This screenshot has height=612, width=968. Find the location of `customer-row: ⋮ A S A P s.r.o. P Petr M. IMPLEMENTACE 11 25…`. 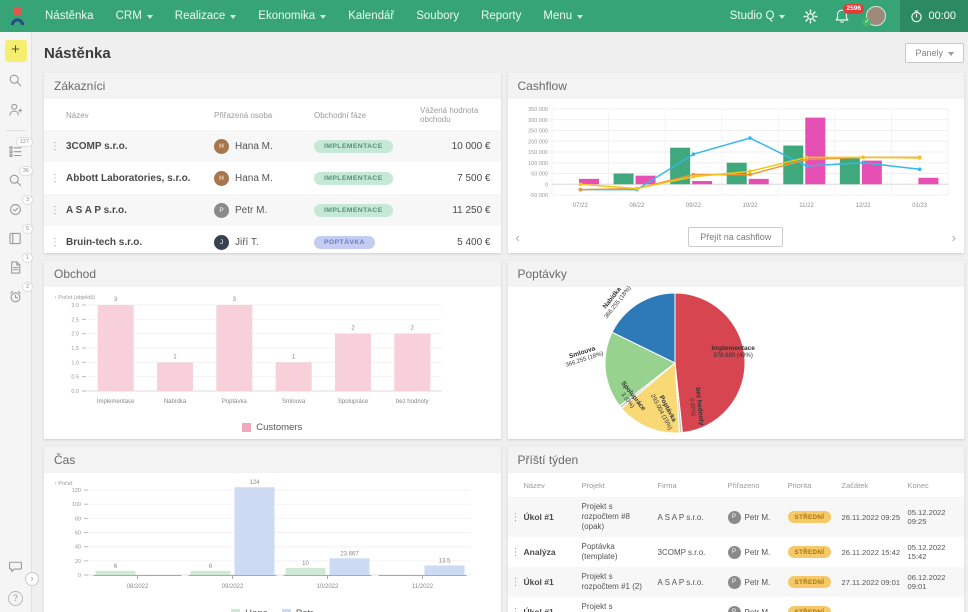

customer-row: ⋮ A S A P s.r.o. P Petr M. IMPLEMENTACE 11 25… is located at coordinates (272, 210).